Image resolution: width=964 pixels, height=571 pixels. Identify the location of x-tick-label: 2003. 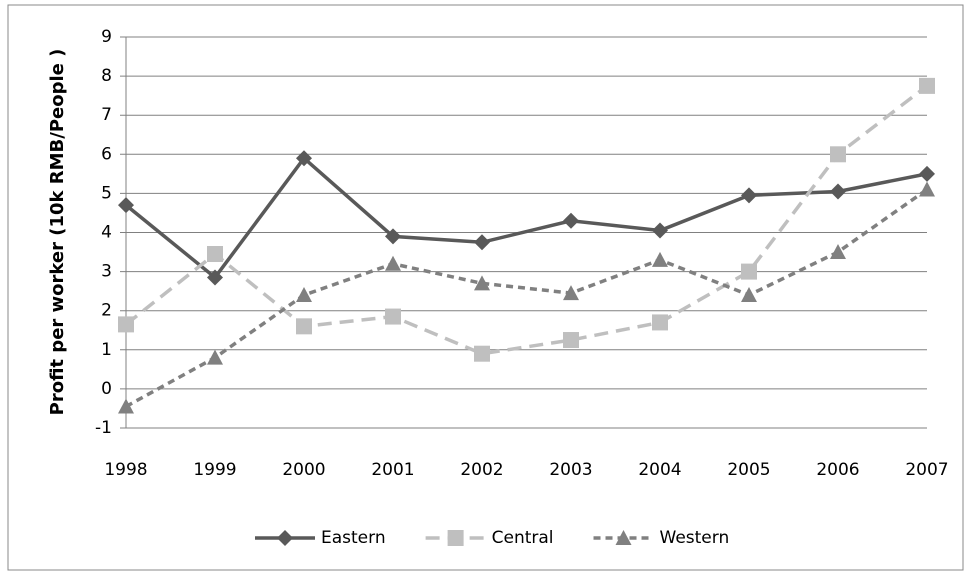
(570, 470).